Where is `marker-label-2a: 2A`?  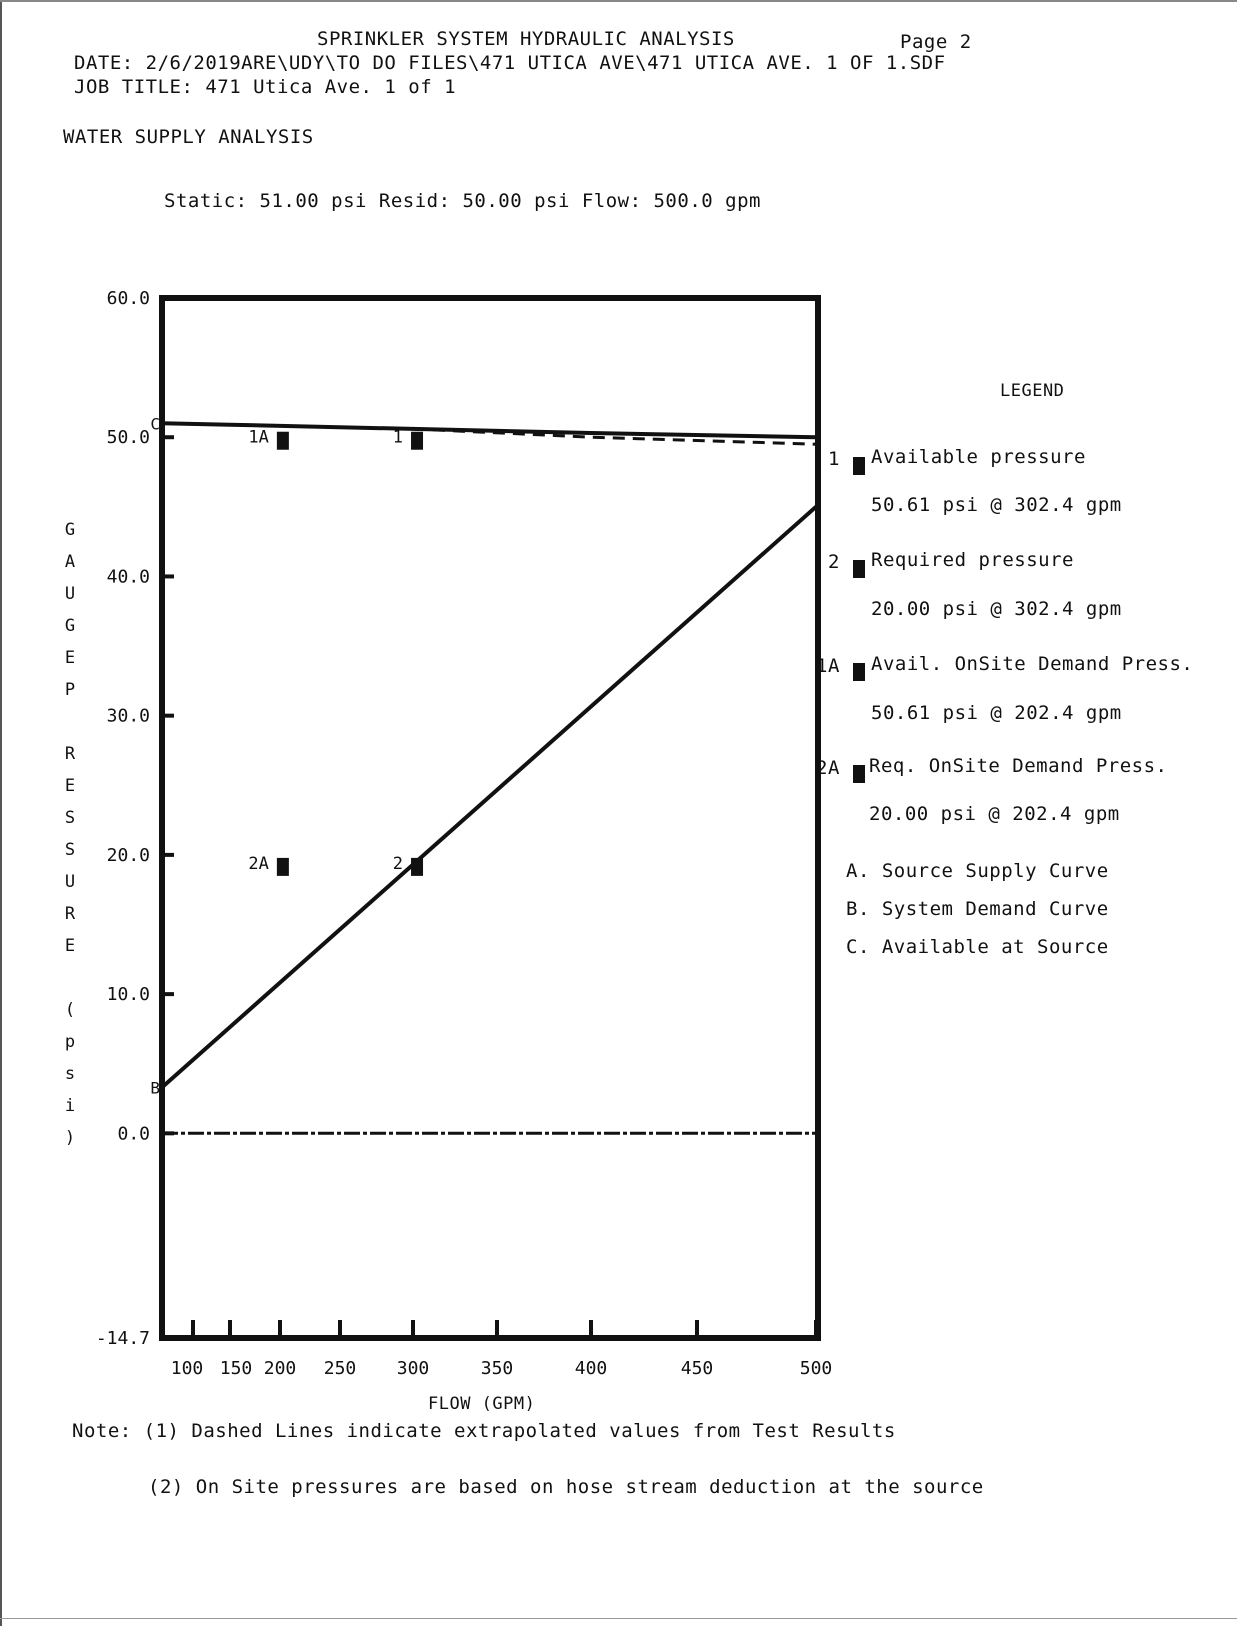
marker-label-2a: 2A is located at coordinates (258, 864).